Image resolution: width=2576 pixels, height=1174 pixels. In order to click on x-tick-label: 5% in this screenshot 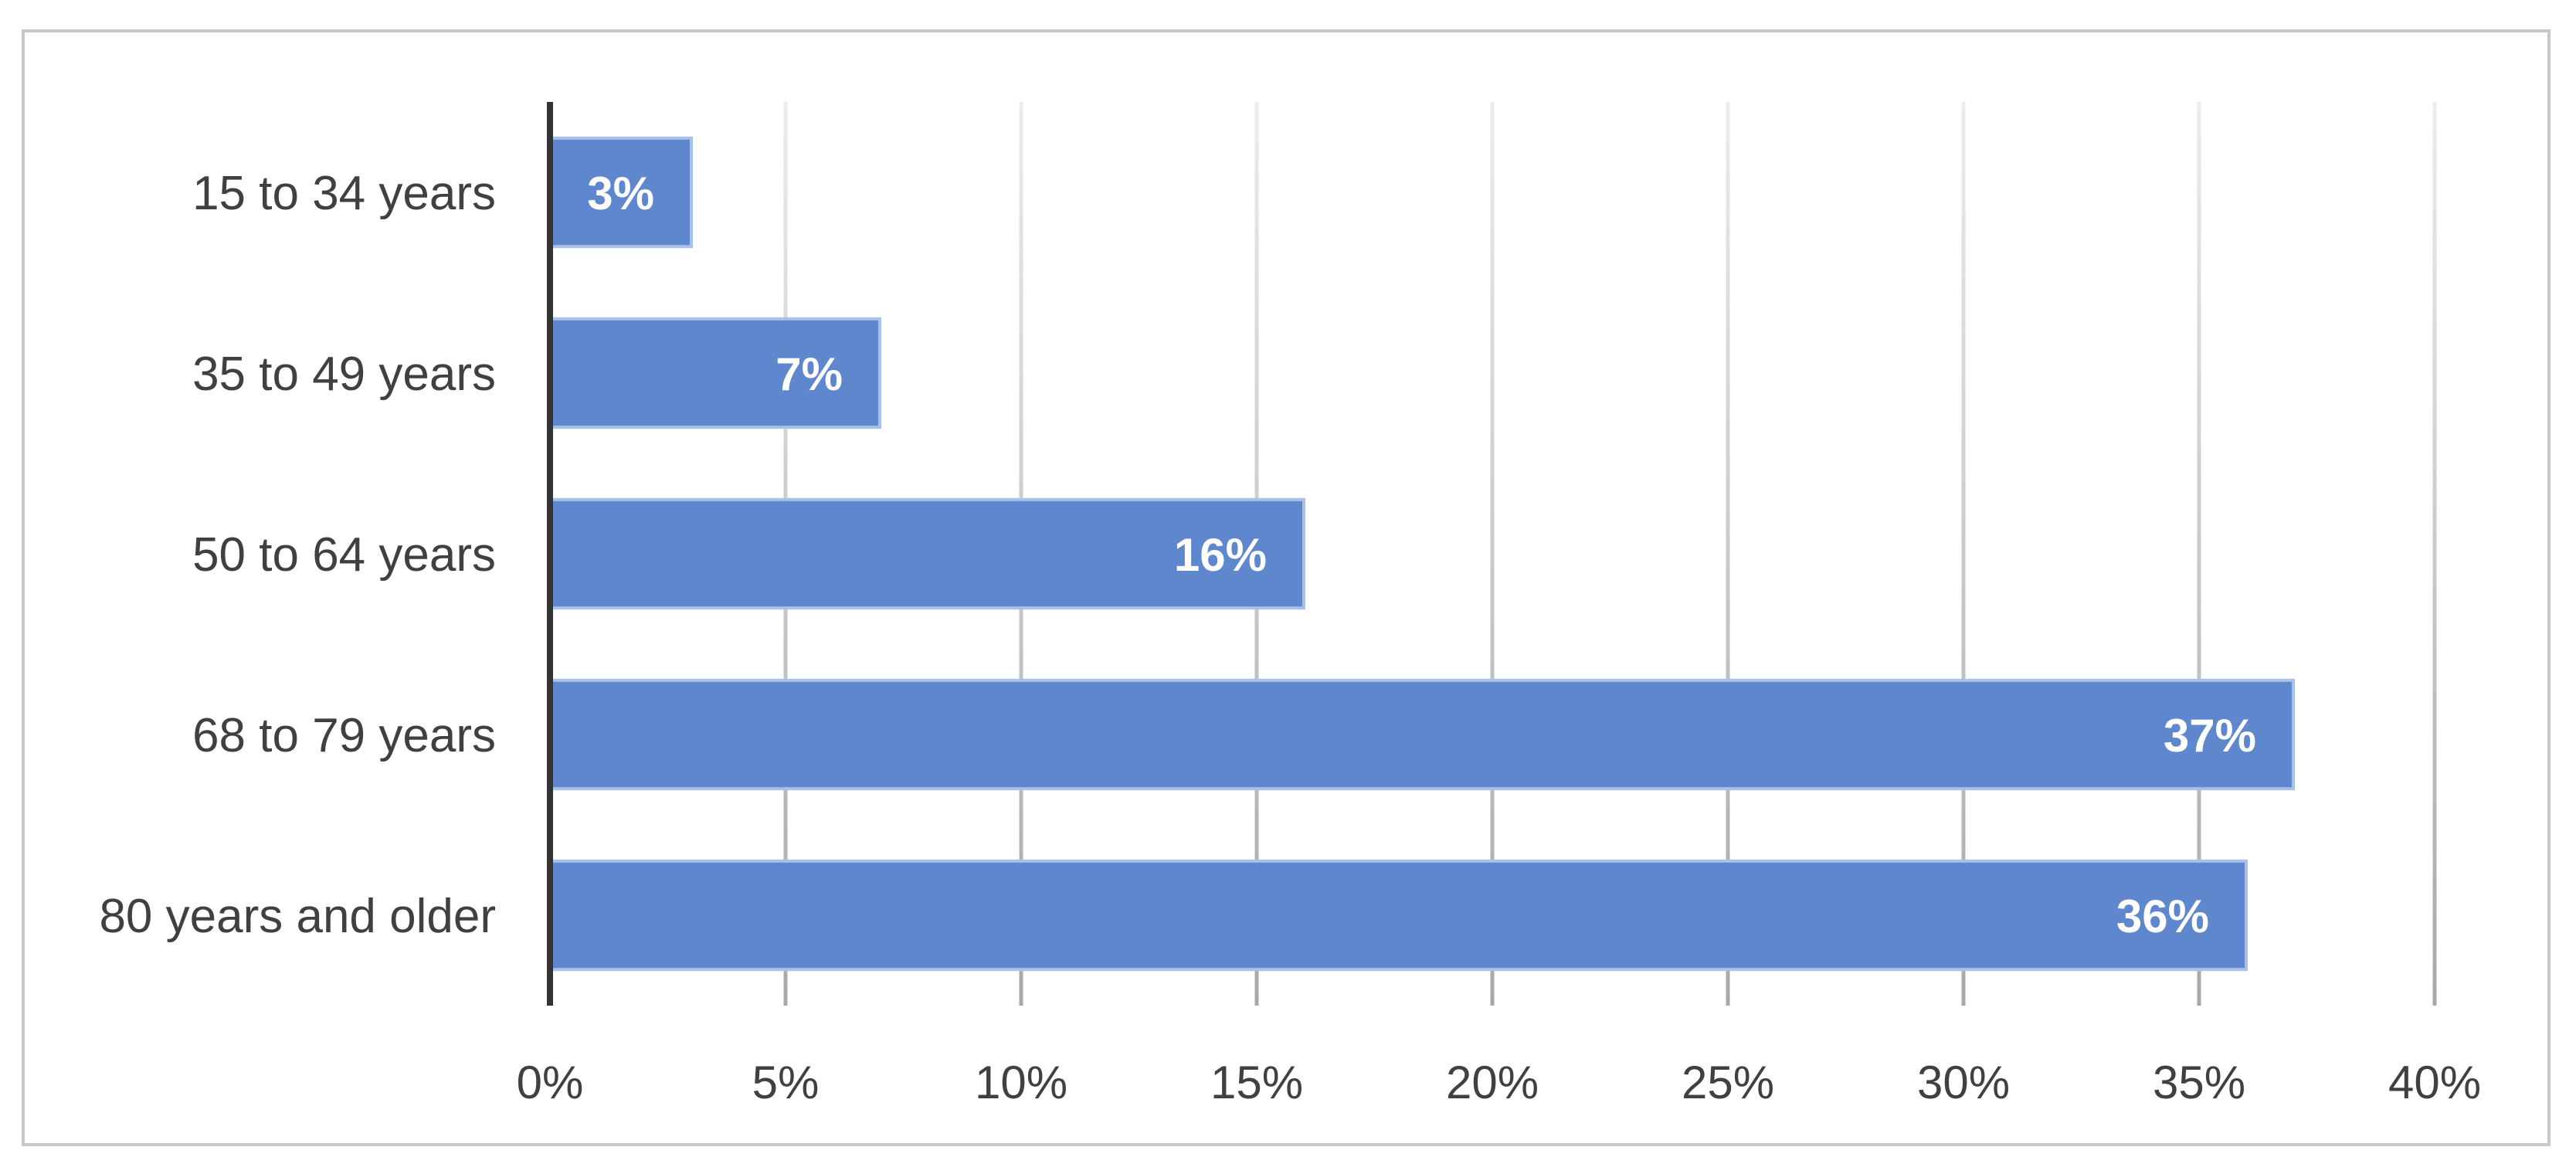, I will do `click(786, 1082)`.